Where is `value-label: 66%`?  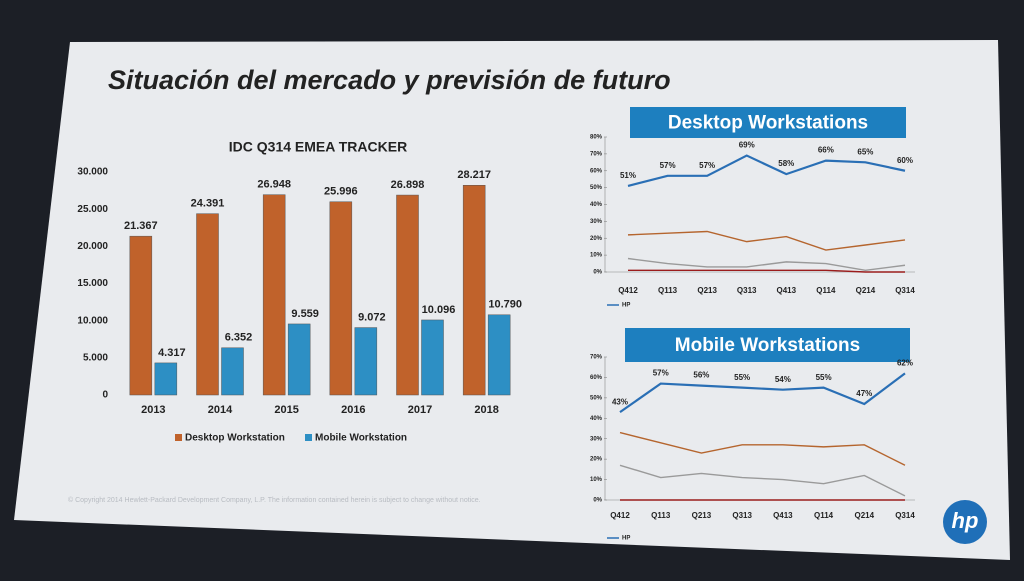
value-label: 66% is located at coordinates (826, 150).